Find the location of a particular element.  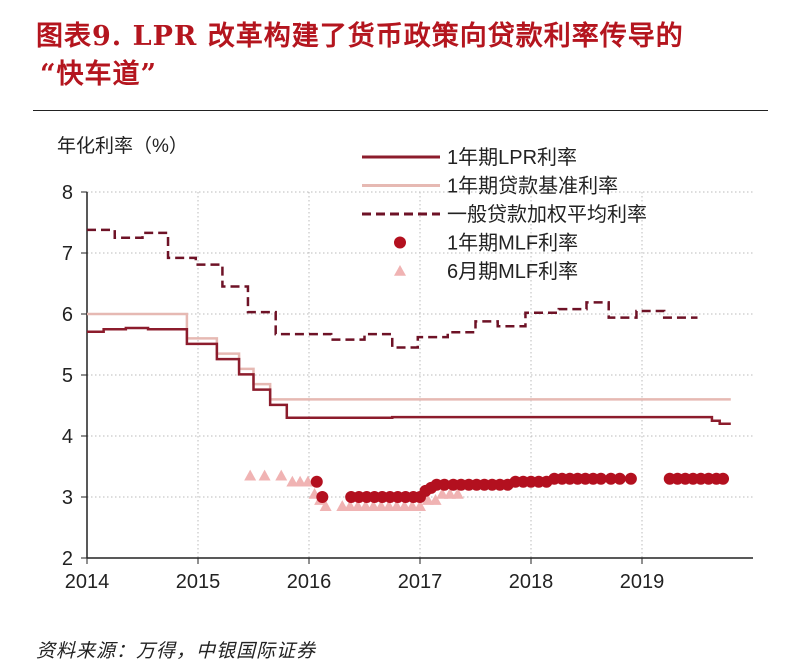

y-tick-label: 6 is located at coordinates (67, 315).